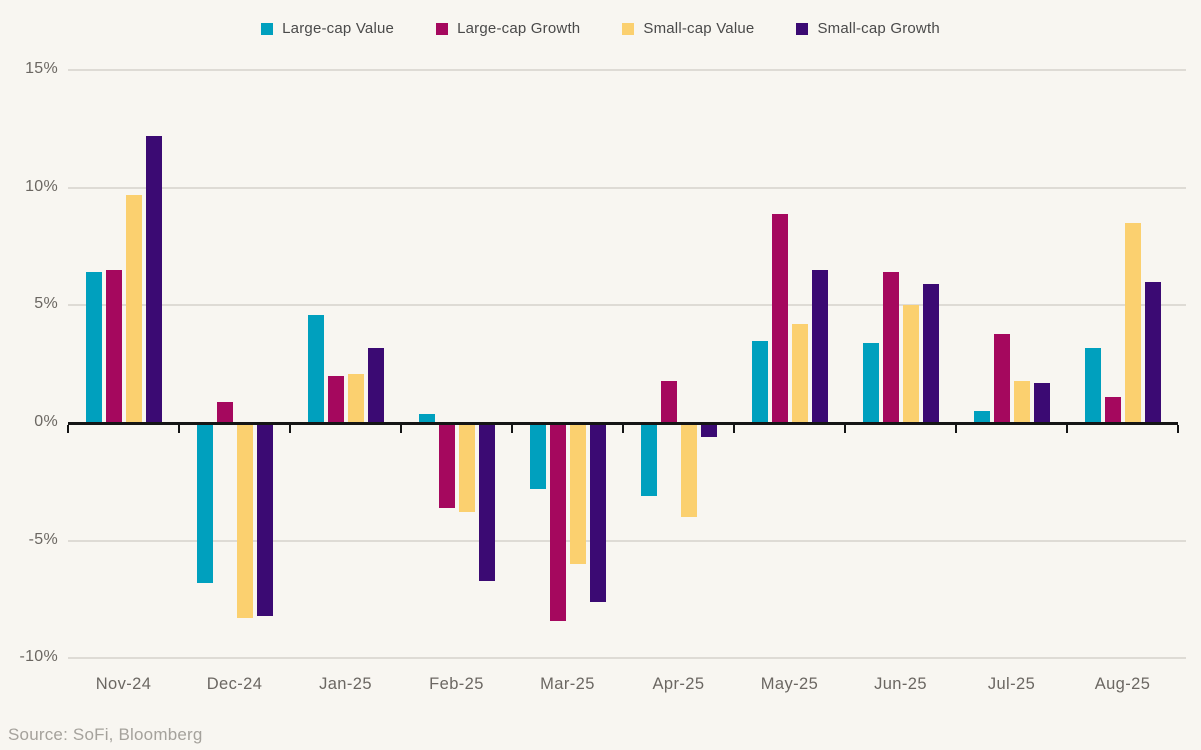 Image resolution: width=1201 pixels, height=750 pixels. I want to click on legend-item: Small-cap Growth, so click(868, 28).